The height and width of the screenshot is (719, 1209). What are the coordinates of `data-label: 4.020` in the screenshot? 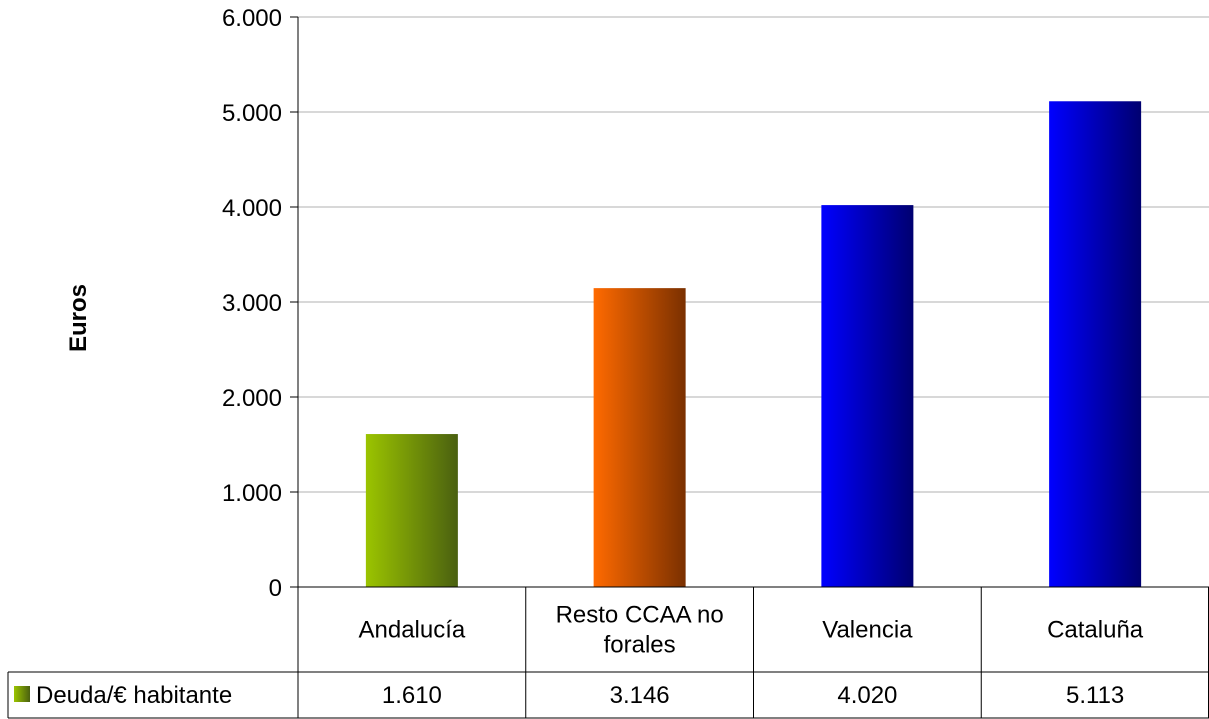 It's located at (867, 695).